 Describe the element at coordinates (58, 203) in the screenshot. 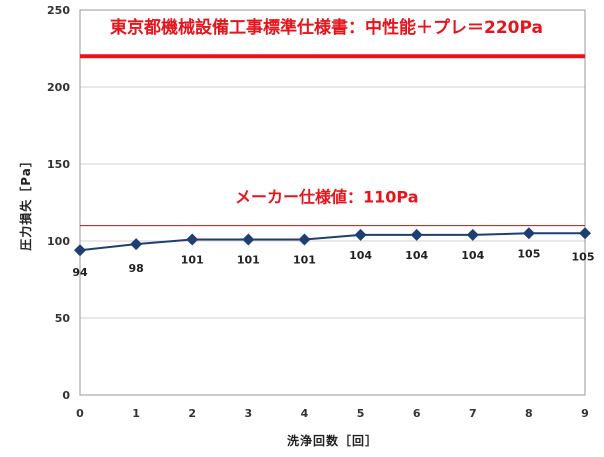

I see `y-axis-ticks: 0 50 100 150 200 250` at that location.